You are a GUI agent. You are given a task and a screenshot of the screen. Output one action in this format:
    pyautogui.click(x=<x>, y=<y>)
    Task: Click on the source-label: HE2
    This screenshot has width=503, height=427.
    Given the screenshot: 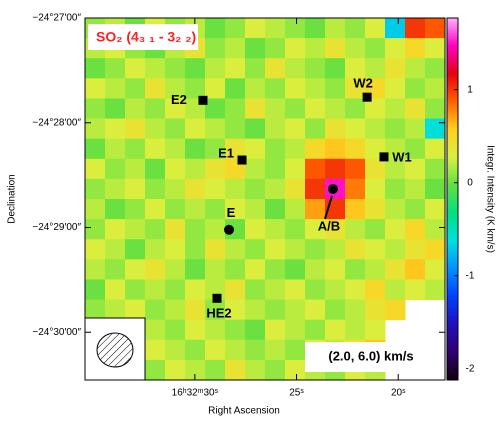 What is the action you would take?
    pyautogui.click(x=218, y=313)
    